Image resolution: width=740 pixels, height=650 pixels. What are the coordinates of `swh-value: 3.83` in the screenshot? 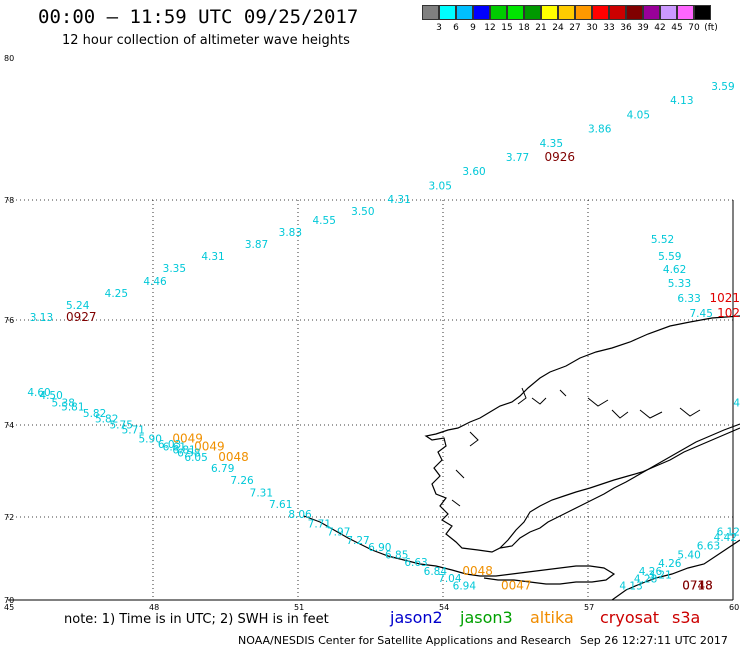 It's located at (290, 233).